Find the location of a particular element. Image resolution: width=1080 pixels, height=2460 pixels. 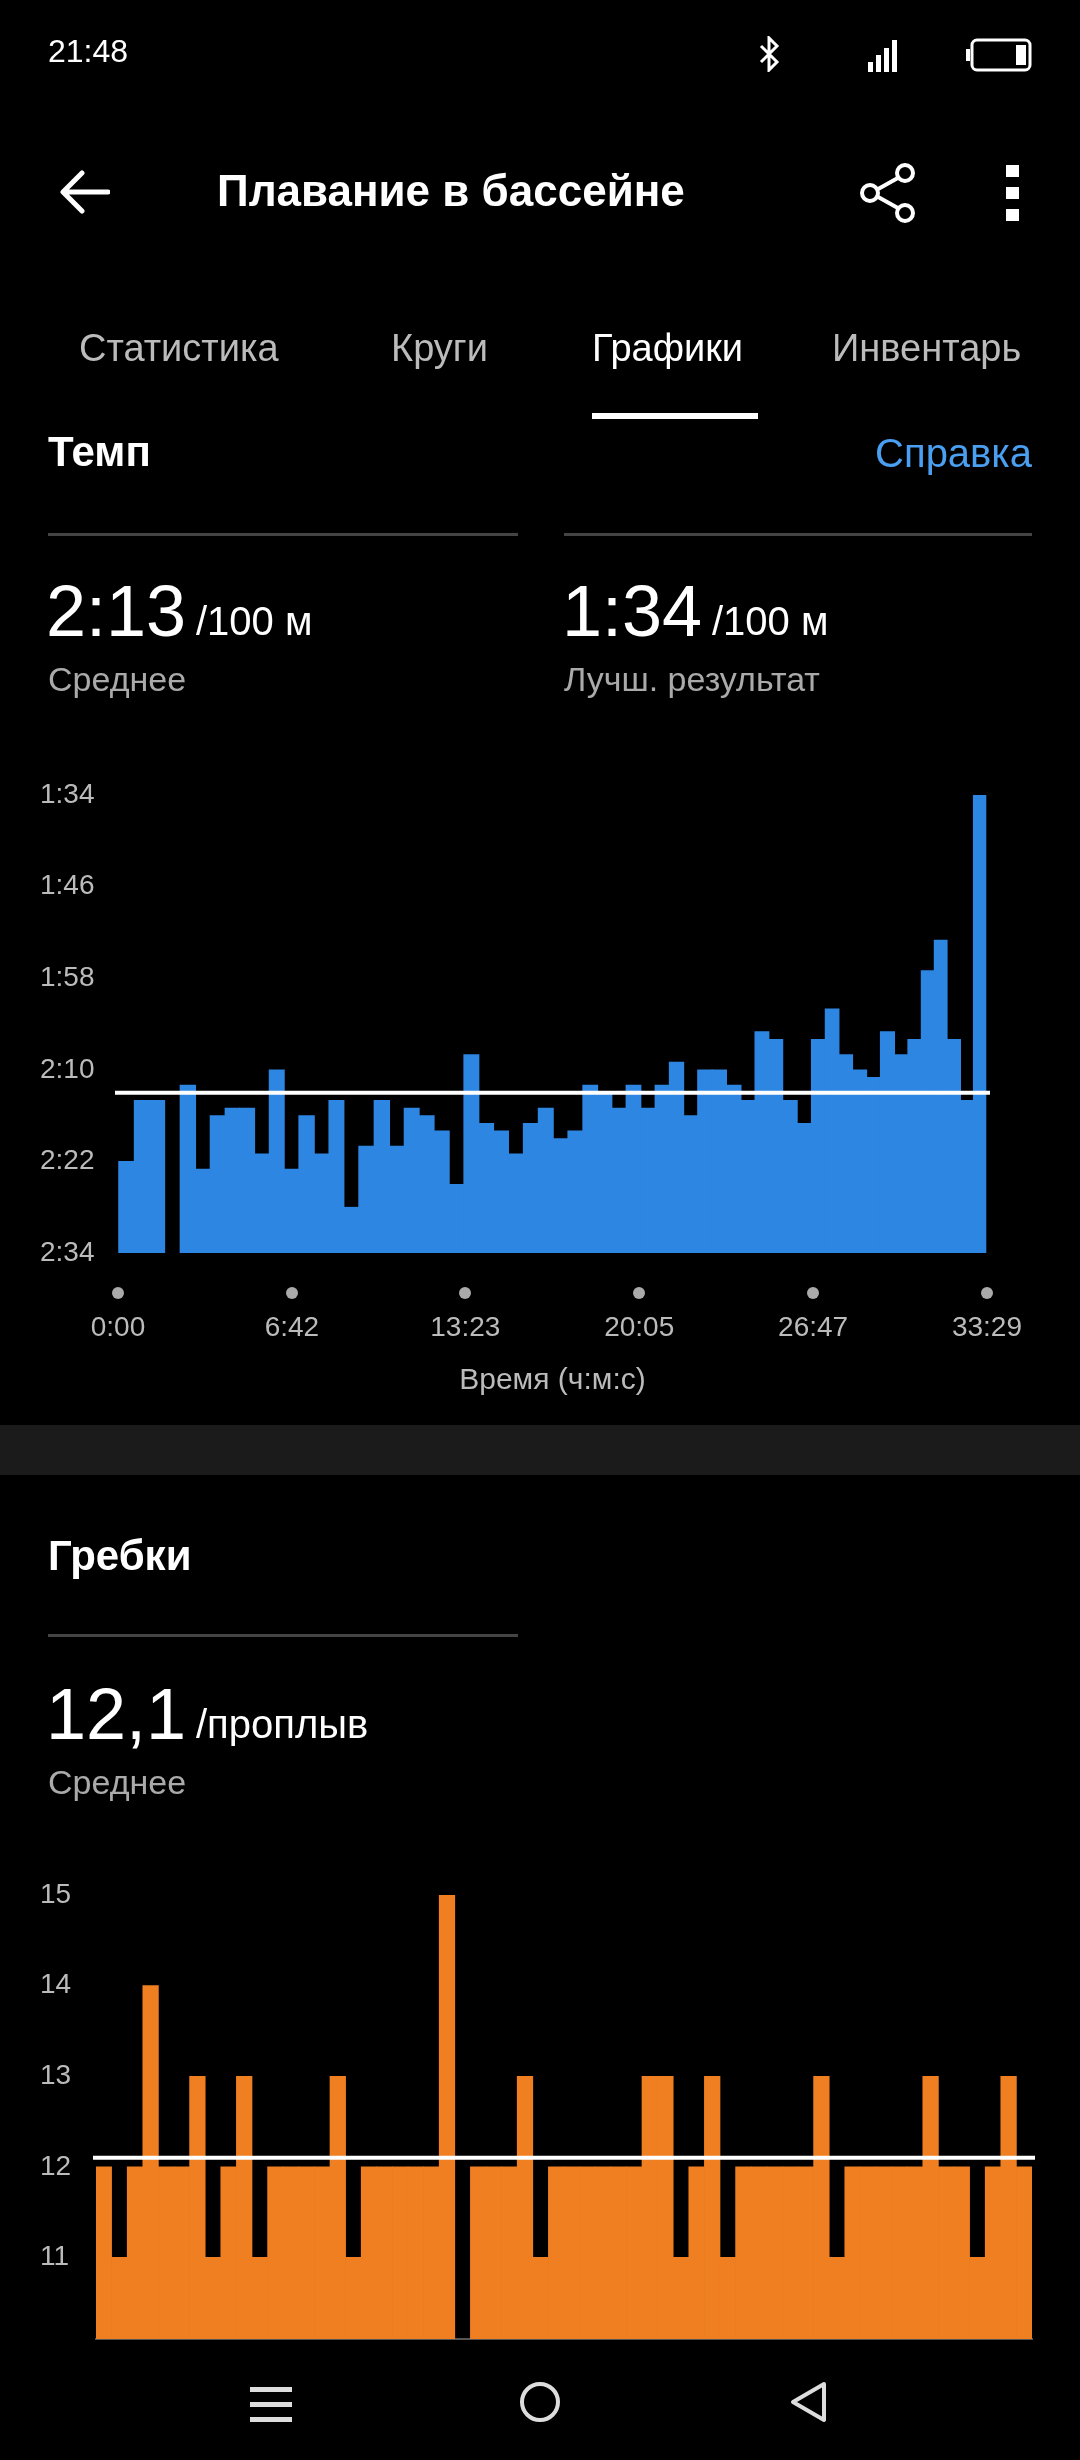

y-tick-label: 1:34 is located at coordinates (67, 793).